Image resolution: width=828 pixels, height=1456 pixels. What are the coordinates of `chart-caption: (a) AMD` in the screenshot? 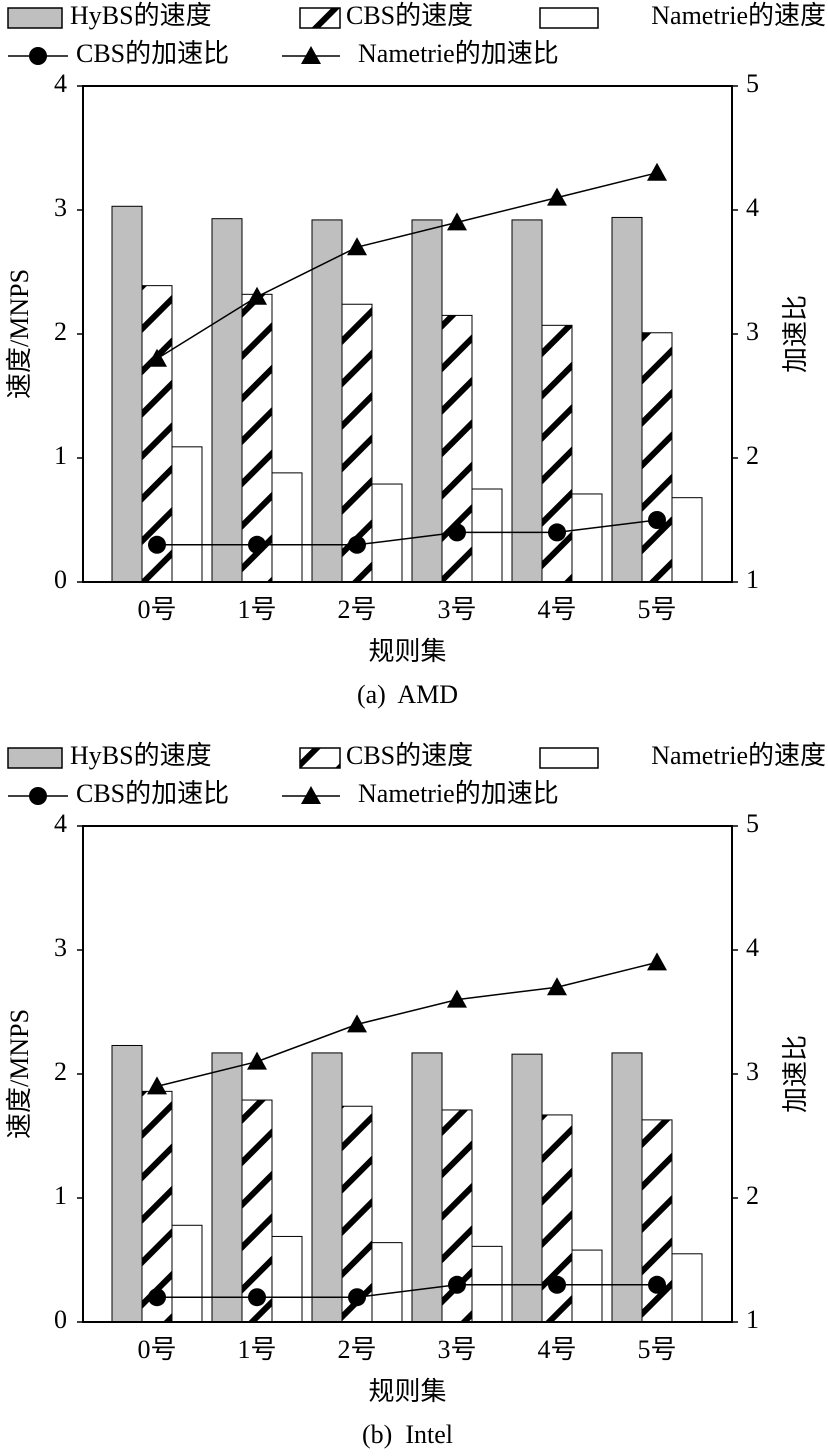 It's located at (407, 694).